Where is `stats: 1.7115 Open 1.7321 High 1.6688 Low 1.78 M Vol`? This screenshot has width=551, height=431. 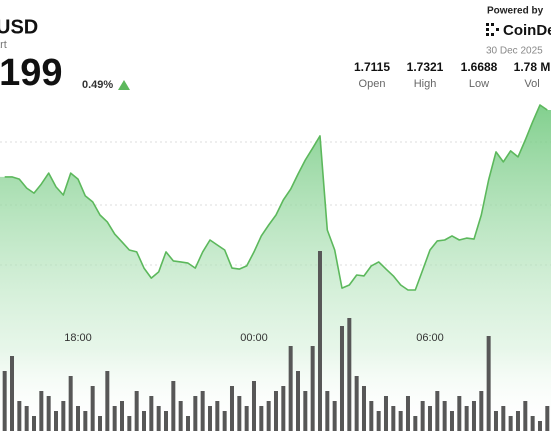
stats: 1.7115 Open 1.7321 High 1.6688 Low 1.78 M Vol is located at coordinates (452, 75).